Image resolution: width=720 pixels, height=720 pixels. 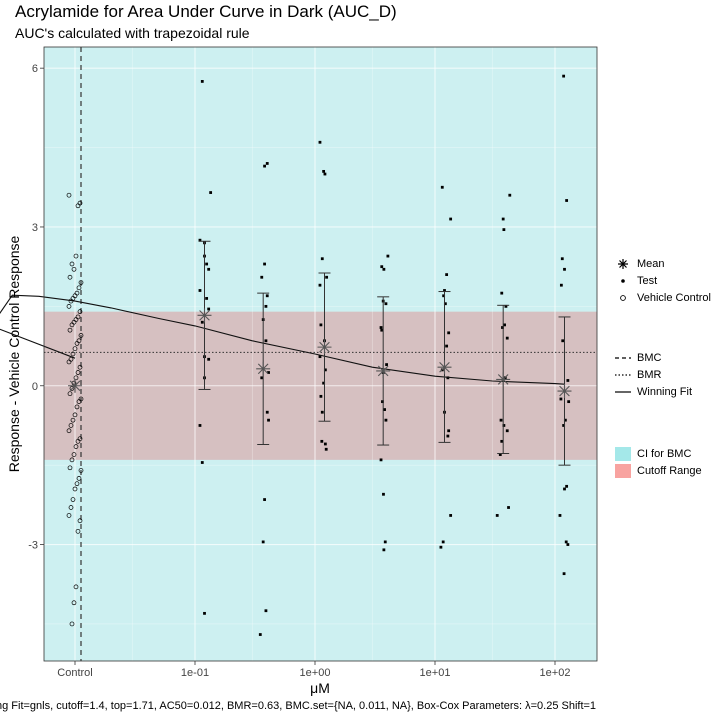 What do you see at coordinates (14, 353) in the screenshot?
I see `y-axis-title: Response - Vehicle Control Response` at bounding box center [14, 353].